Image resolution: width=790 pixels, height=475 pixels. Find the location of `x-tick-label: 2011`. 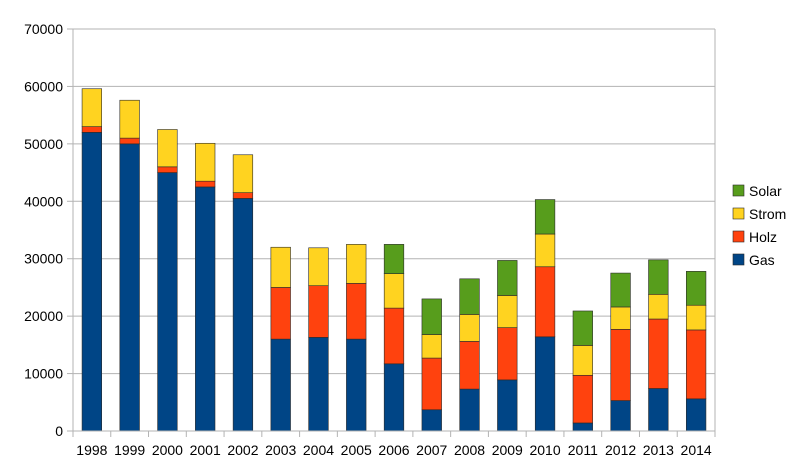

x-tick-label: 2011 is located at coordinates (583, 450).